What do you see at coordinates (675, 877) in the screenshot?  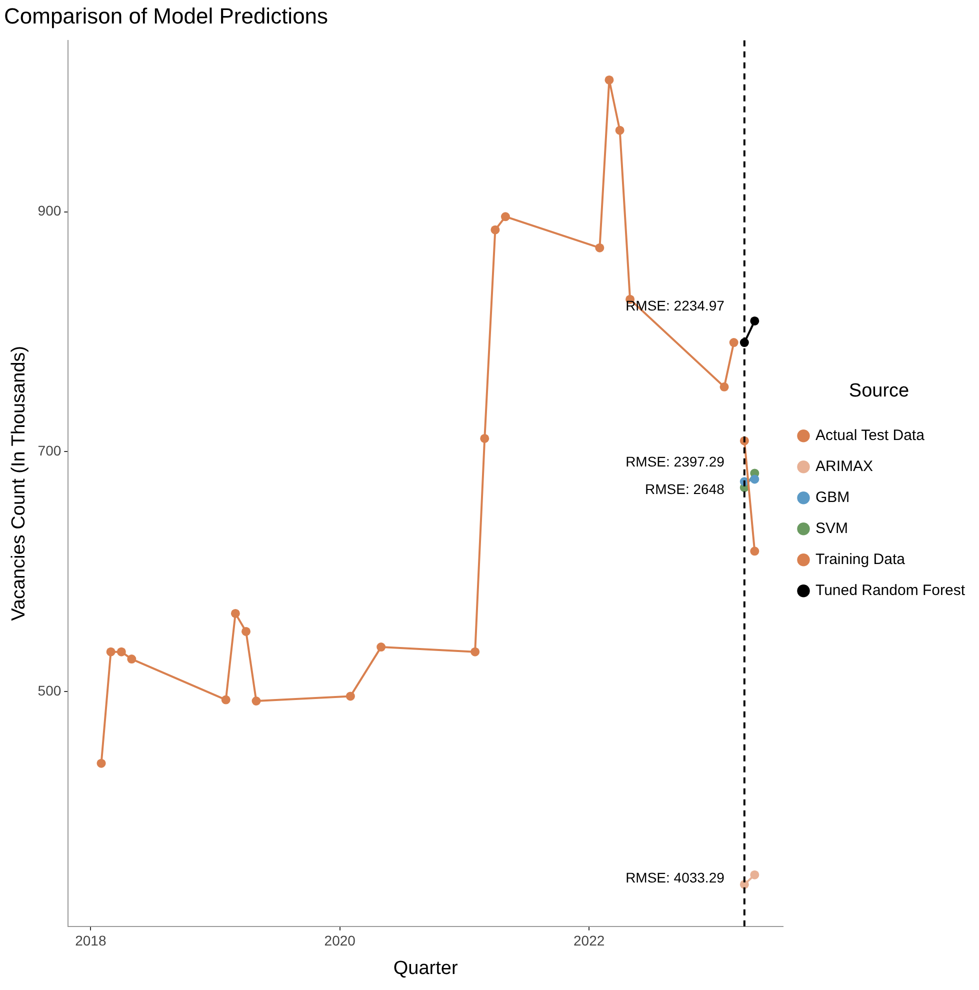 I see `annotation: RMSE: 4033.29` at bounding box center [675, 877].